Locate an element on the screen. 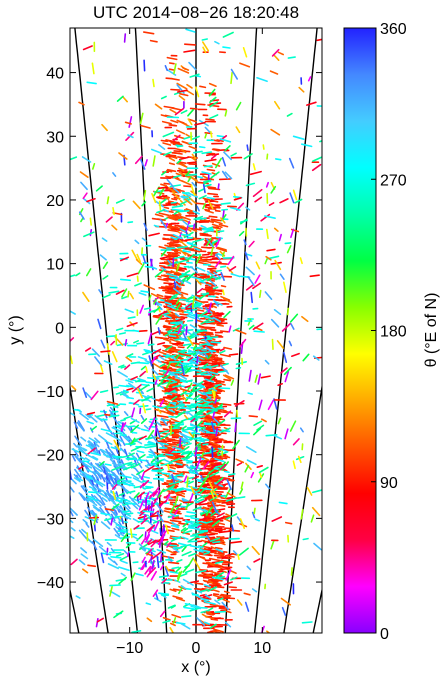 Image resolution: width=445 pixels, height=687 pixels. y-tick-label: 20 is located at coordinates (55, 201).